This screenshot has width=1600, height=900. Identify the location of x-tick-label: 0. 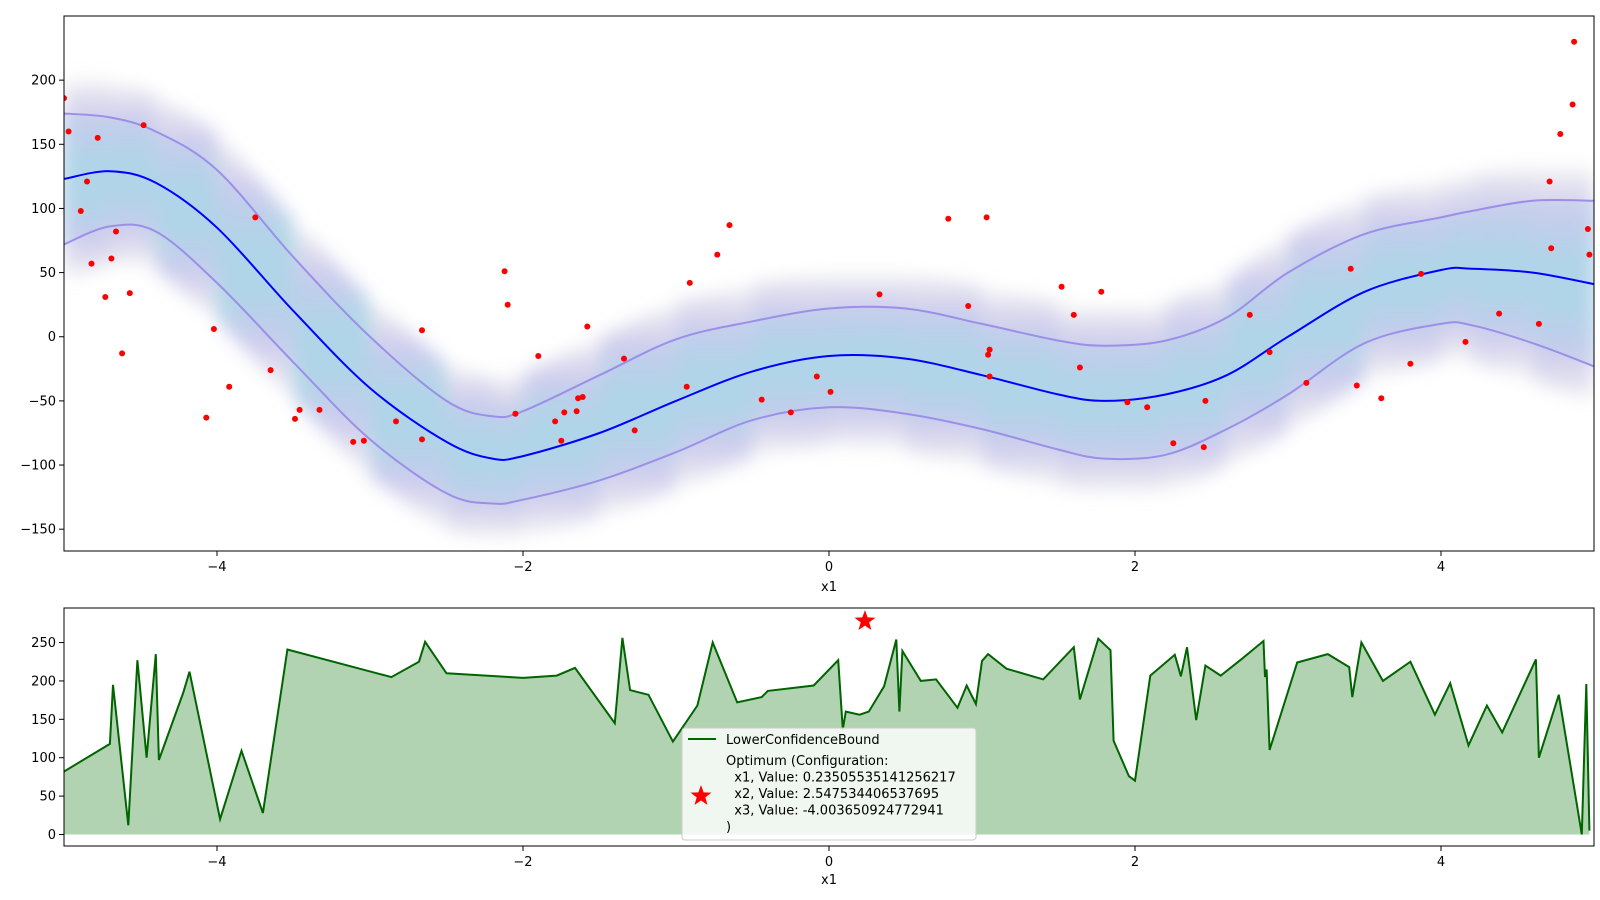
(829, 567).